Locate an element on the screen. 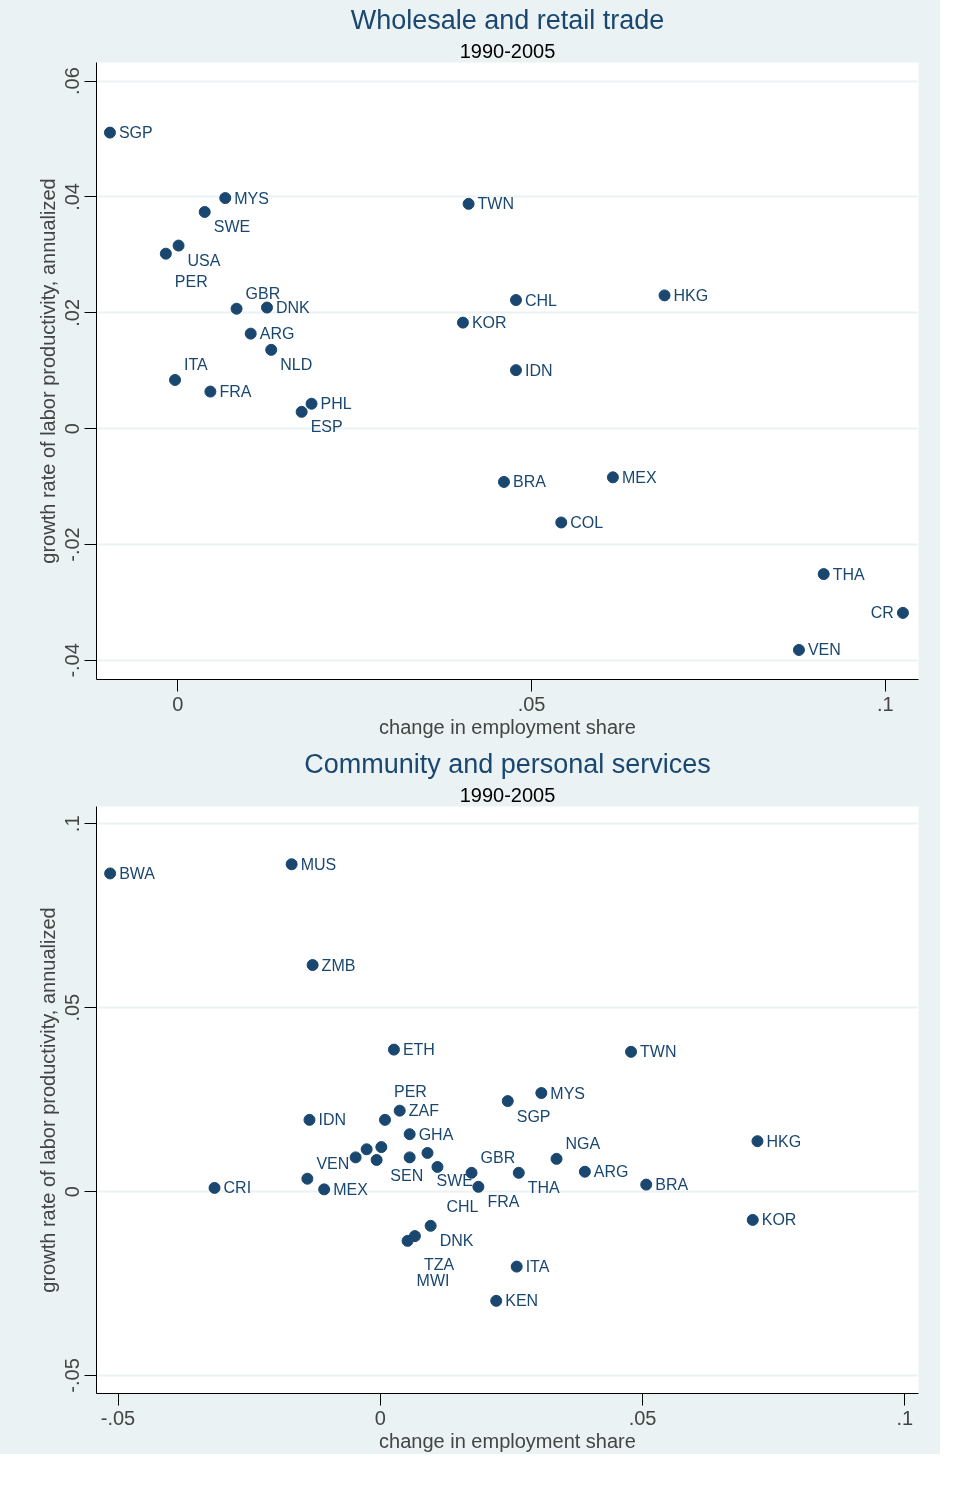  annotation: ESP is located at coordinates (326, 427).